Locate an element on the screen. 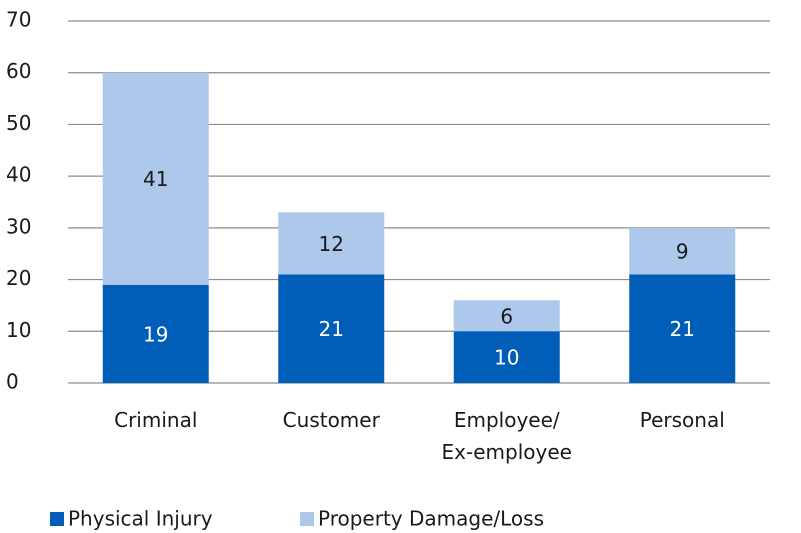 The image size is (801, 533). y-tick-label: 50 is located at coordinates (18, 123).